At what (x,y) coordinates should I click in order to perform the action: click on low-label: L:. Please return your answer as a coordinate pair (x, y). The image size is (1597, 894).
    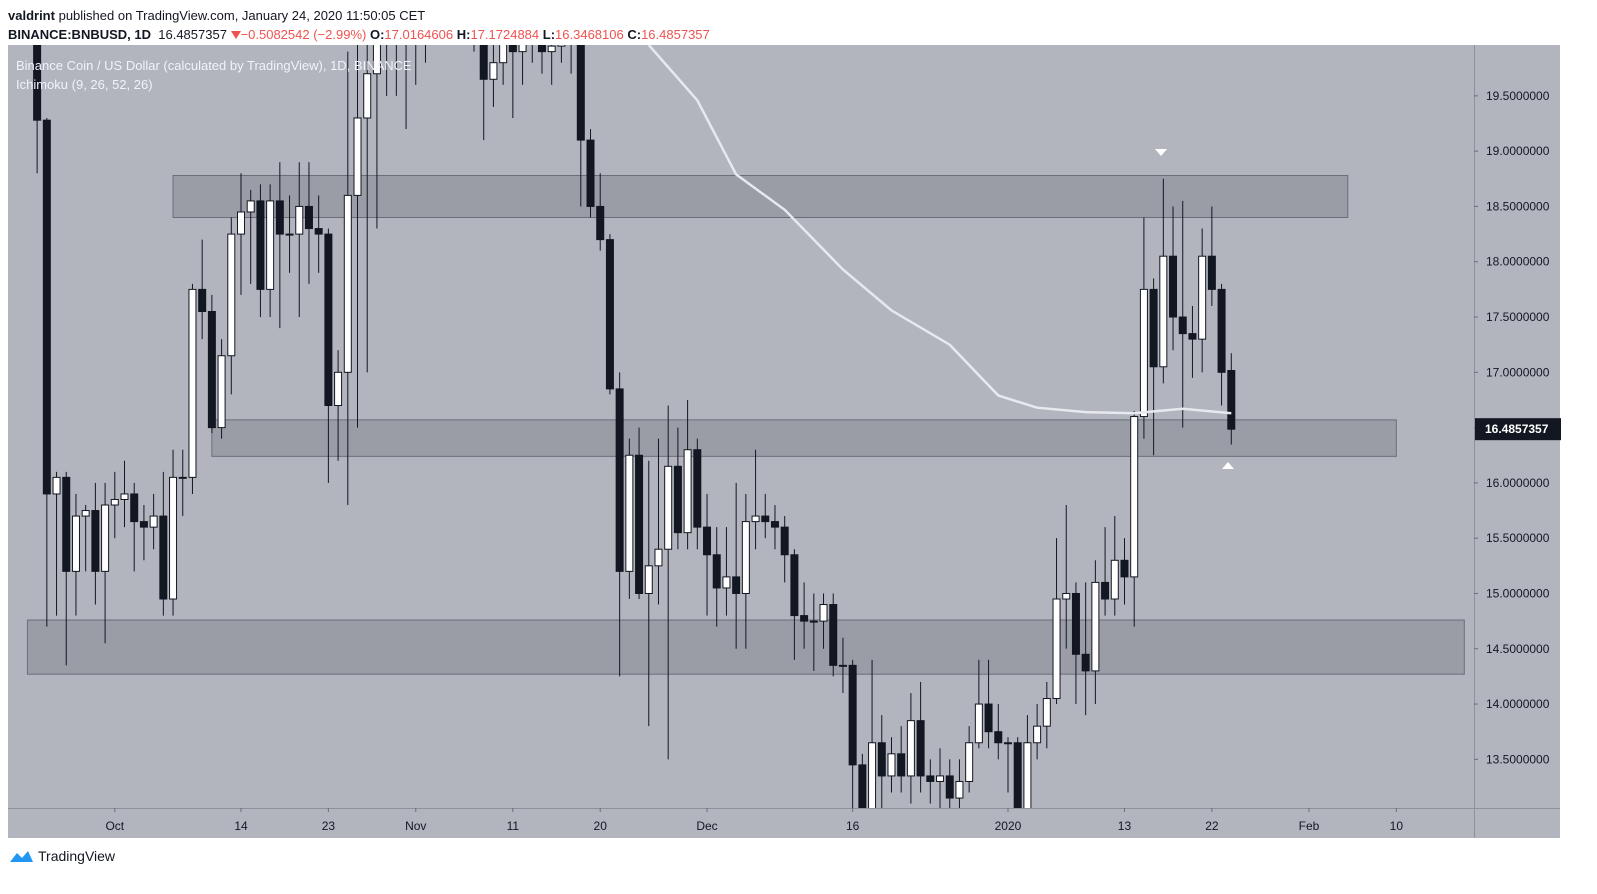
    Looking at the image, I should click on (549, 34).